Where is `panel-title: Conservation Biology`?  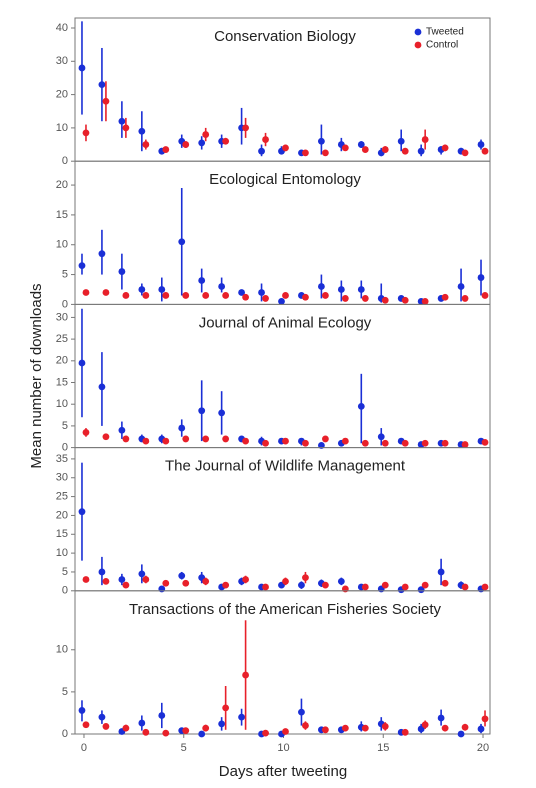
panel-title: Conservation Biology is located at coordinates (285, 36).